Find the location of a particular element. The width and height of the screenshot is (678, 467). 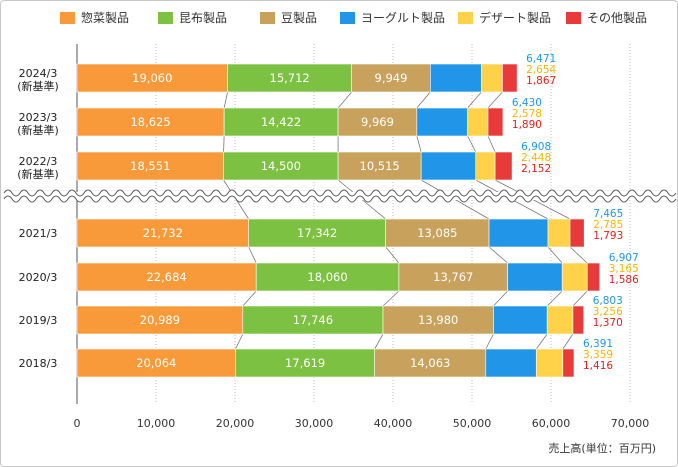

x-tick-label: 60,000 is located at coordinates (551, 423).